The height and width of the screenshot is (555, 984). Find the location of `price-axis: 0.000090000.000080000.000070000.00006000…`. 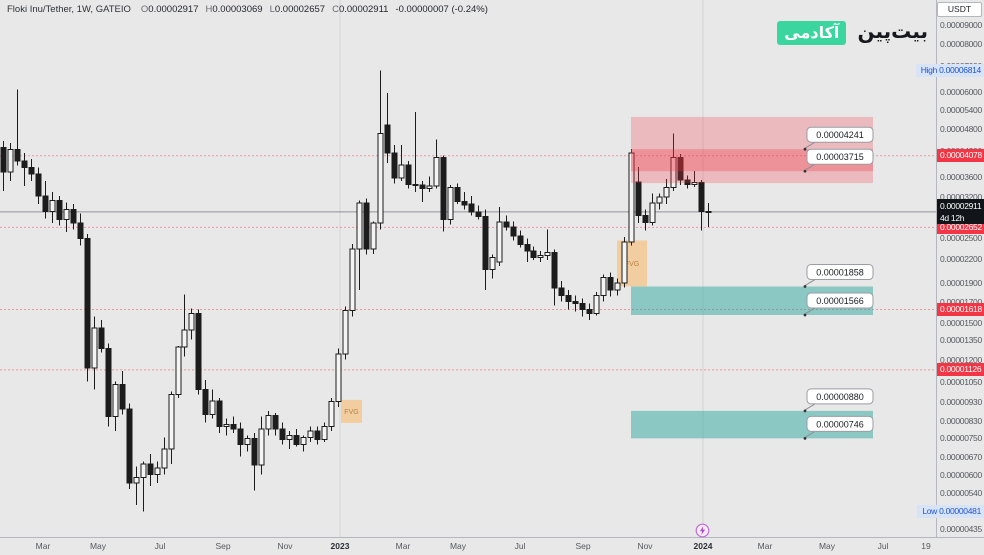

price-axis: 0.000090000.000080000.000070000.00006000… is located at coordinates (949, 268).